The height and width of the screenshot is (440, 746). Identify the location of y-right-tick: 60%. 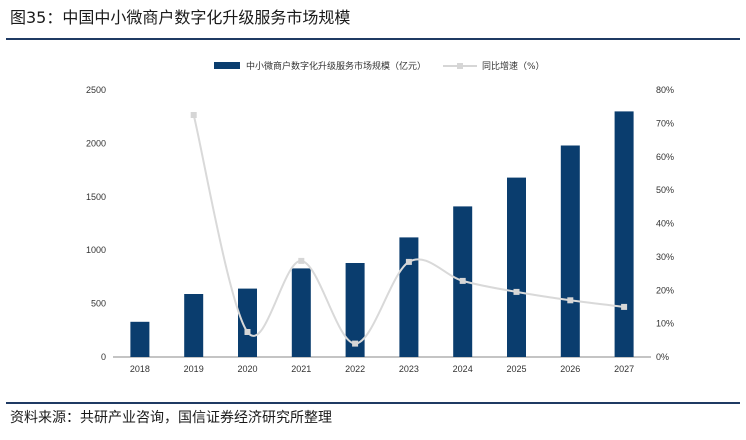
(665, 157).